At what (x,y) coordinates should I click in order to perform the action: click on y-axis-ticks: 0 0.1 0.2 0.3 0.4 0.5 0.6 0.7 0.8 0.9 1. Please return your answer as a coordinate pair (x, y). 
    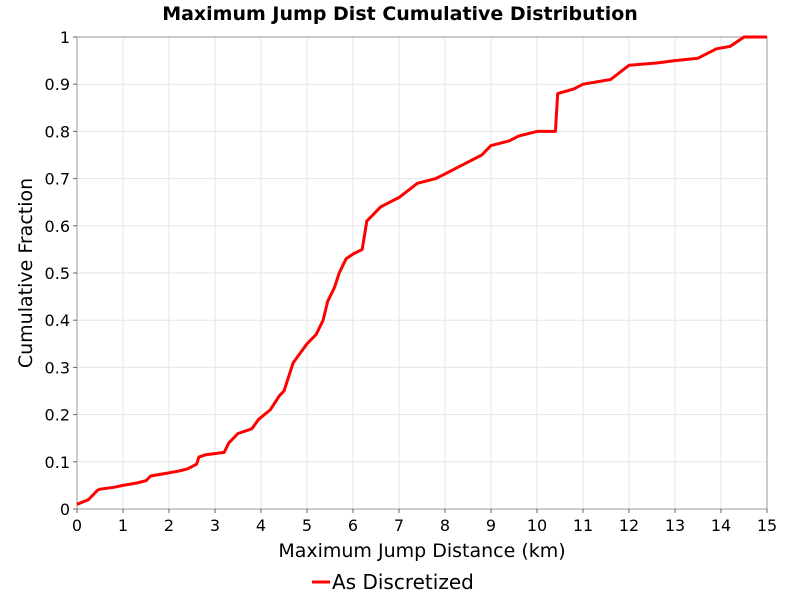
    Looking at the image, I should click on (61, 273).